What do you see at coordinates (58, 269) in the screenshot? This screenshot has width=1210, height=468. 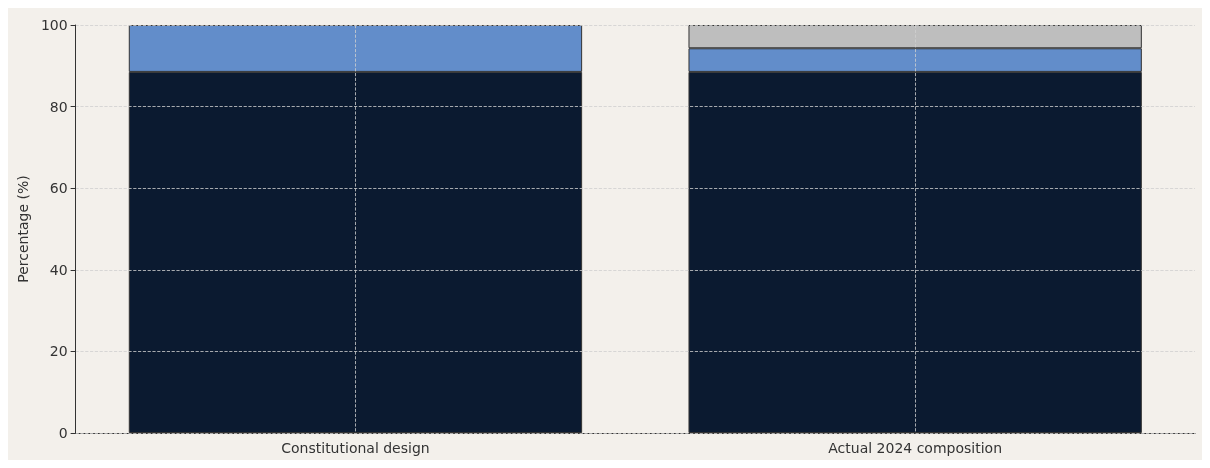 I see `y-tick-label: 40` at bounding box center [58, 269].